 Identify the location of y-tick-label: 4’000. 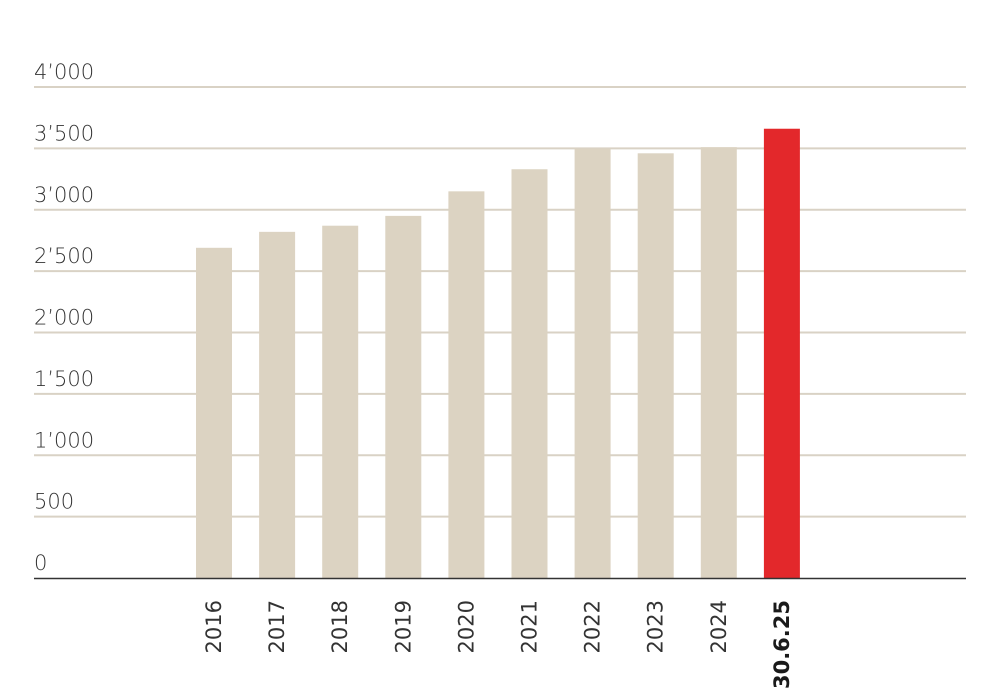
(64, 72).